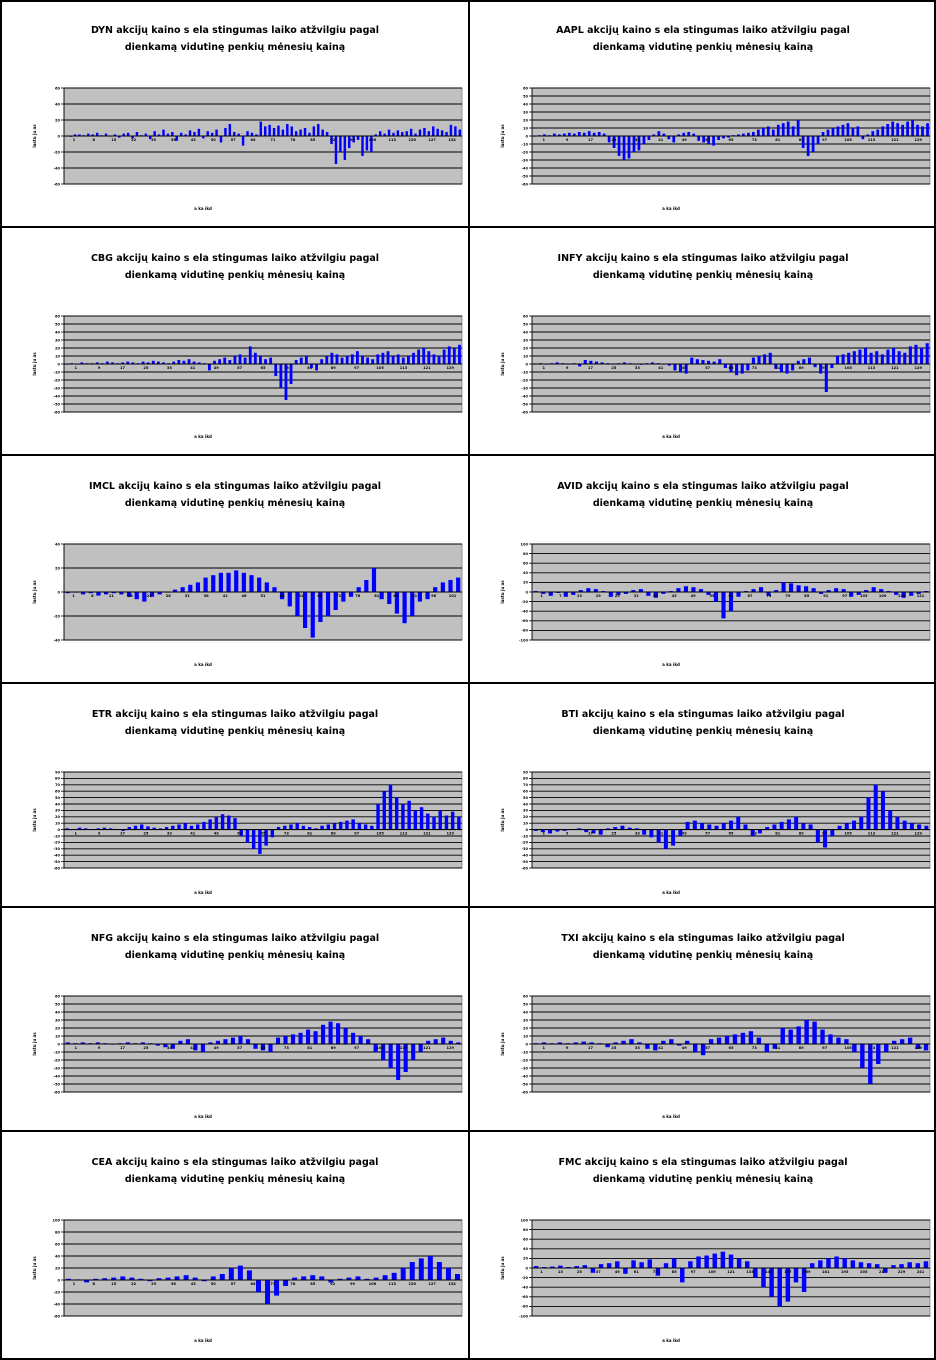  I want to click on x-tick-label: 91, so click(415, 596).